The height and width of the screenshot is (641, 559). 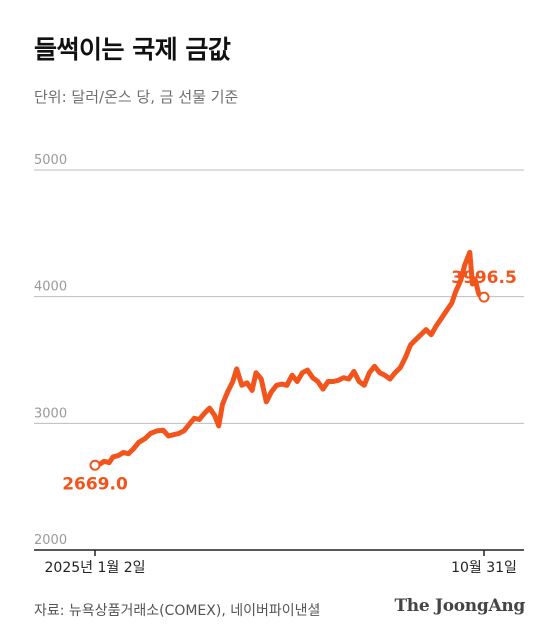 What do you see at coordinates (50, 540) in the screenshot?
I see `y-tick-label: 2000` at bounding box center [50, 540].